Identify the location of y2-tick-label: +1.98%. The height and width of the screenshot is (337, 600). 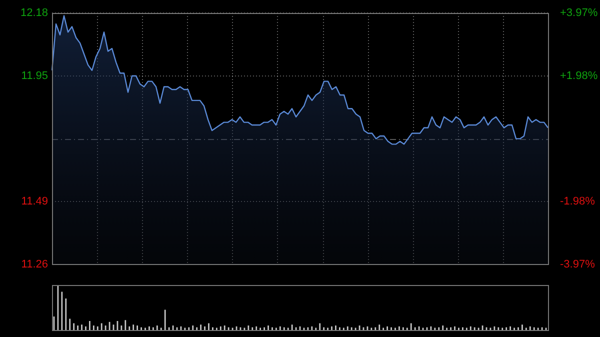
(579, 76).